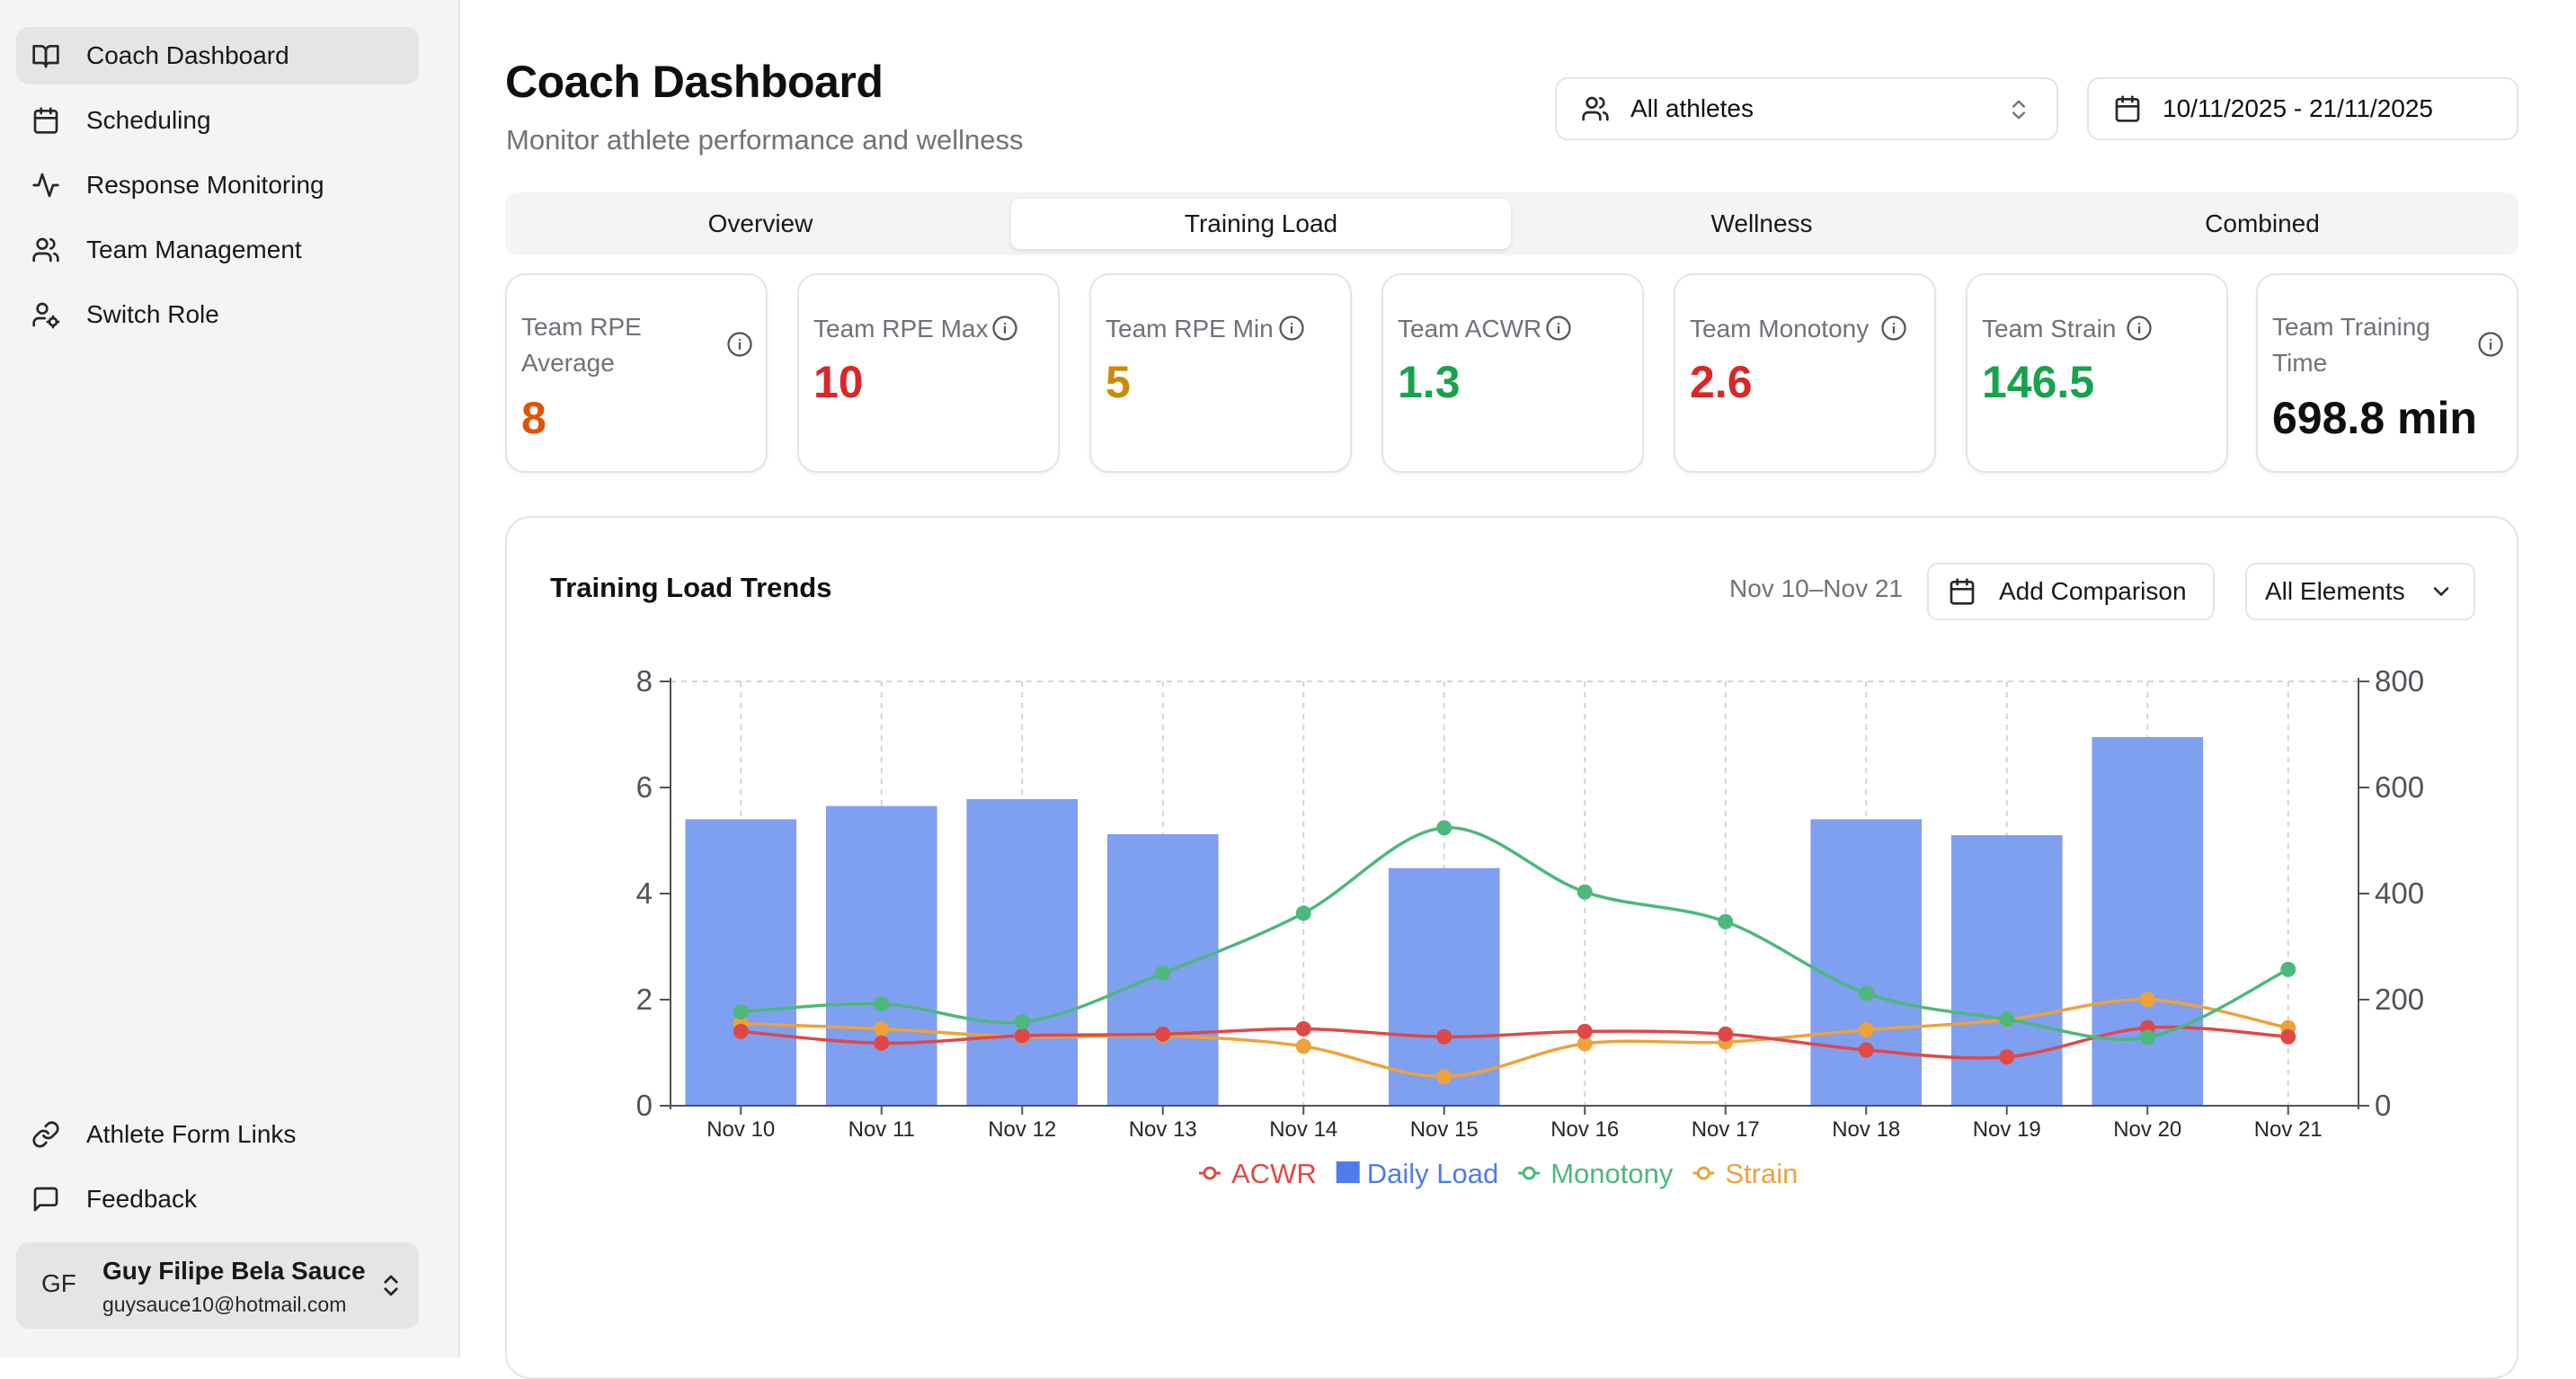  I want to click on tab-overview: Overview, so click(760, 223).